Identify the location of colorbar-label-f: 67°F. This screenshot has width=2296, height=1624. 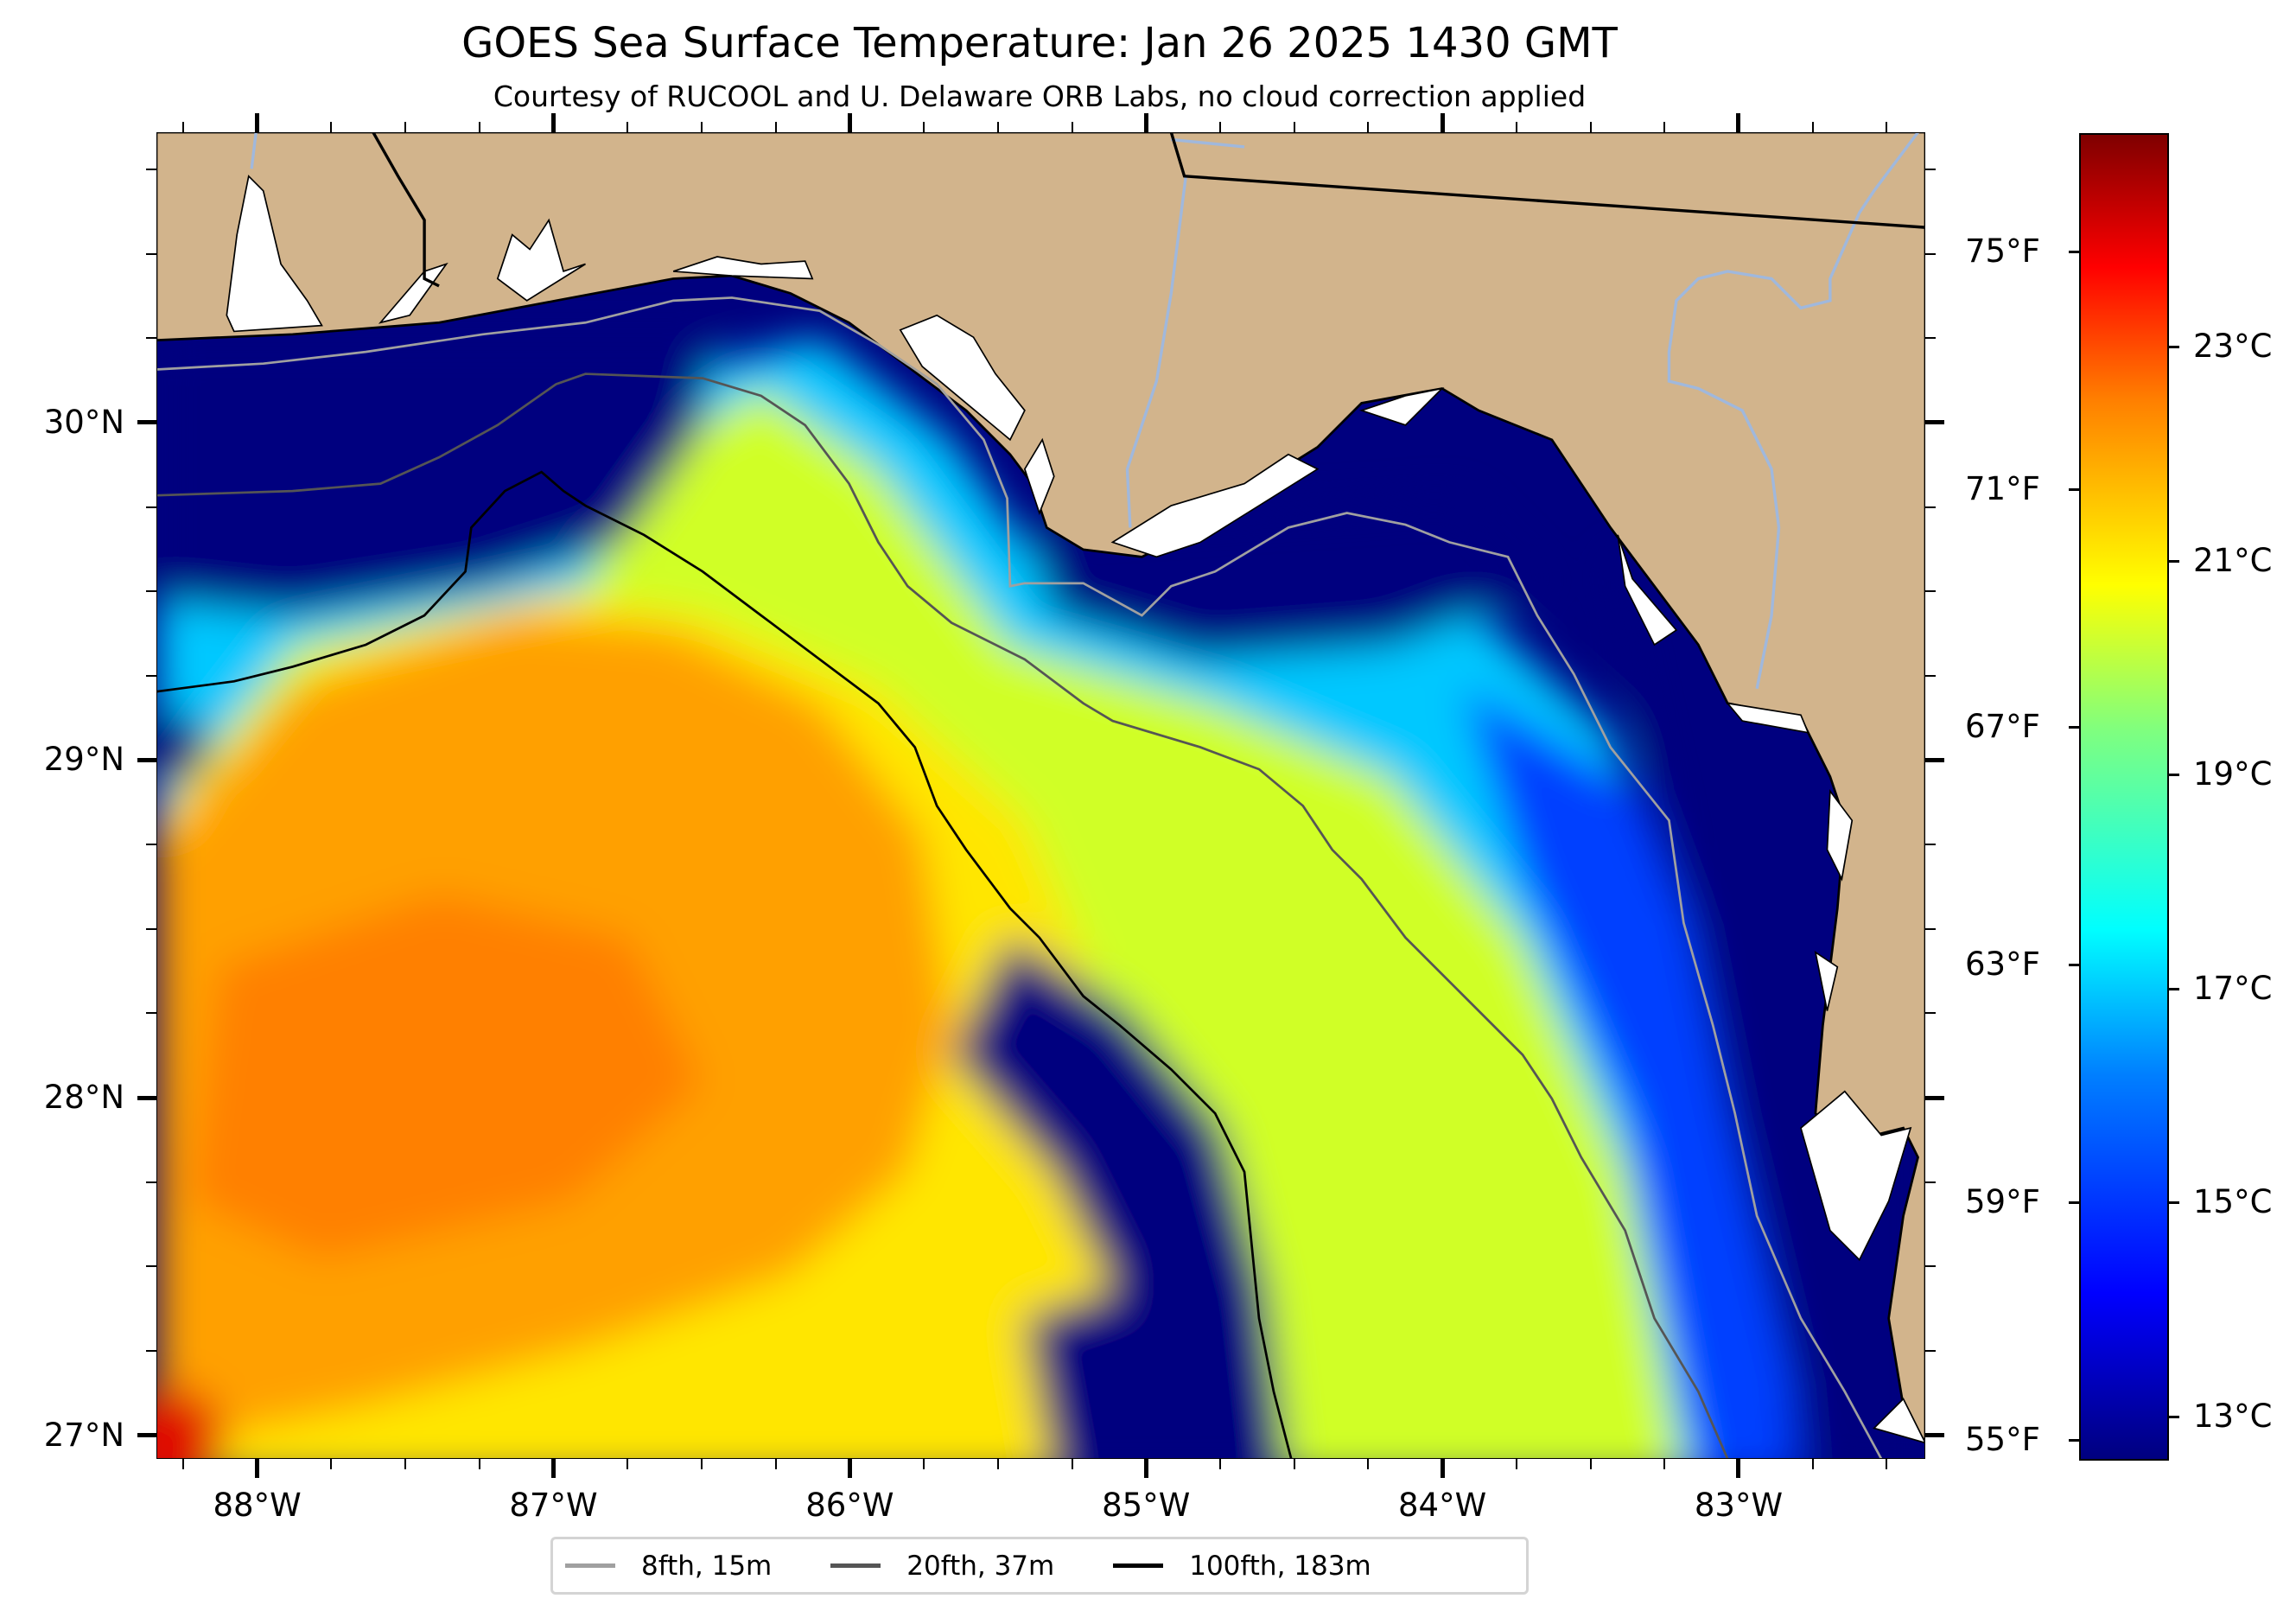
(2002, 727).